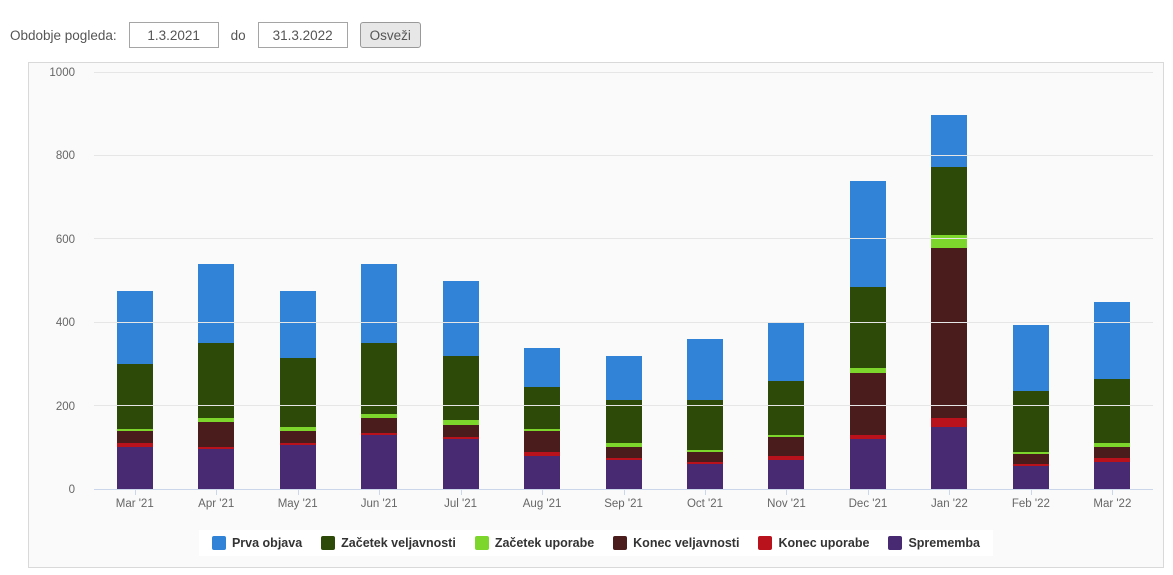  I want to click on x-axis-label: Sep '21, so click(623, 503).